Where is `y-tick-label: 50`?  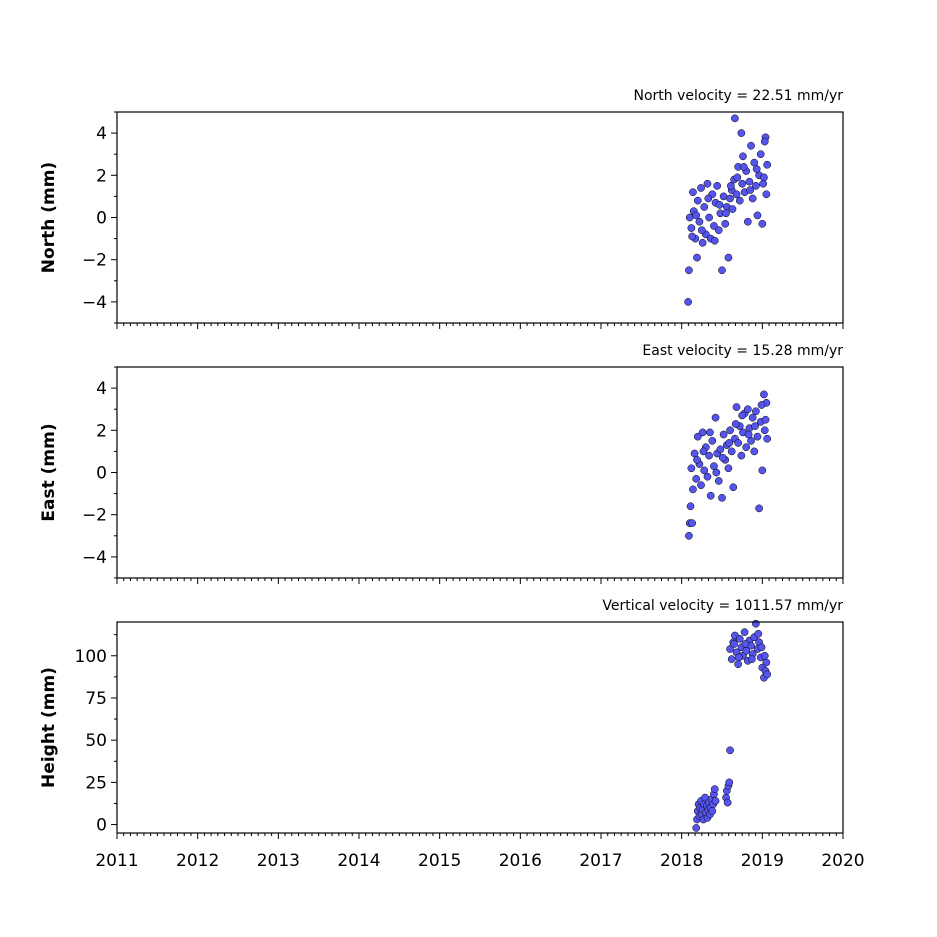 y-tick-label: 50 is located at coordinates (96, 741).